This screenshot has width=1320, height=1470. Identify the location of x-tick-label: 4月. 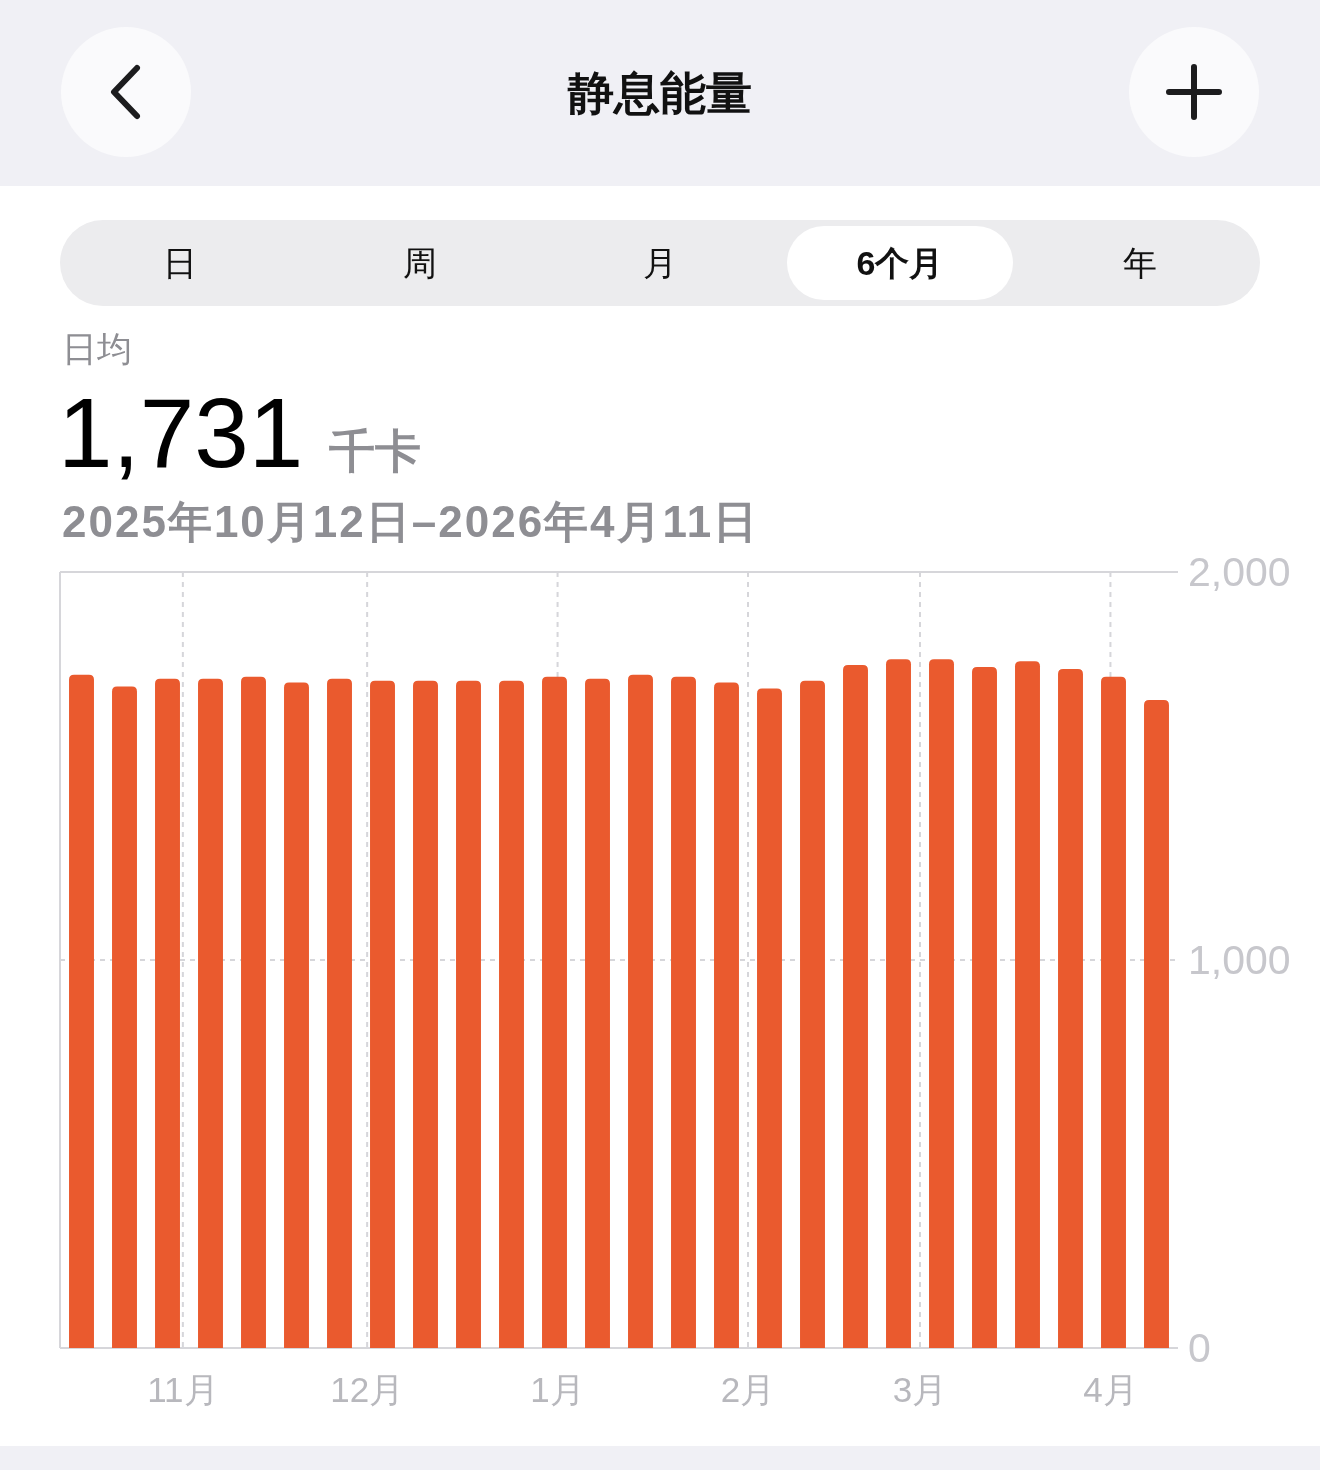
(1110, 1389).